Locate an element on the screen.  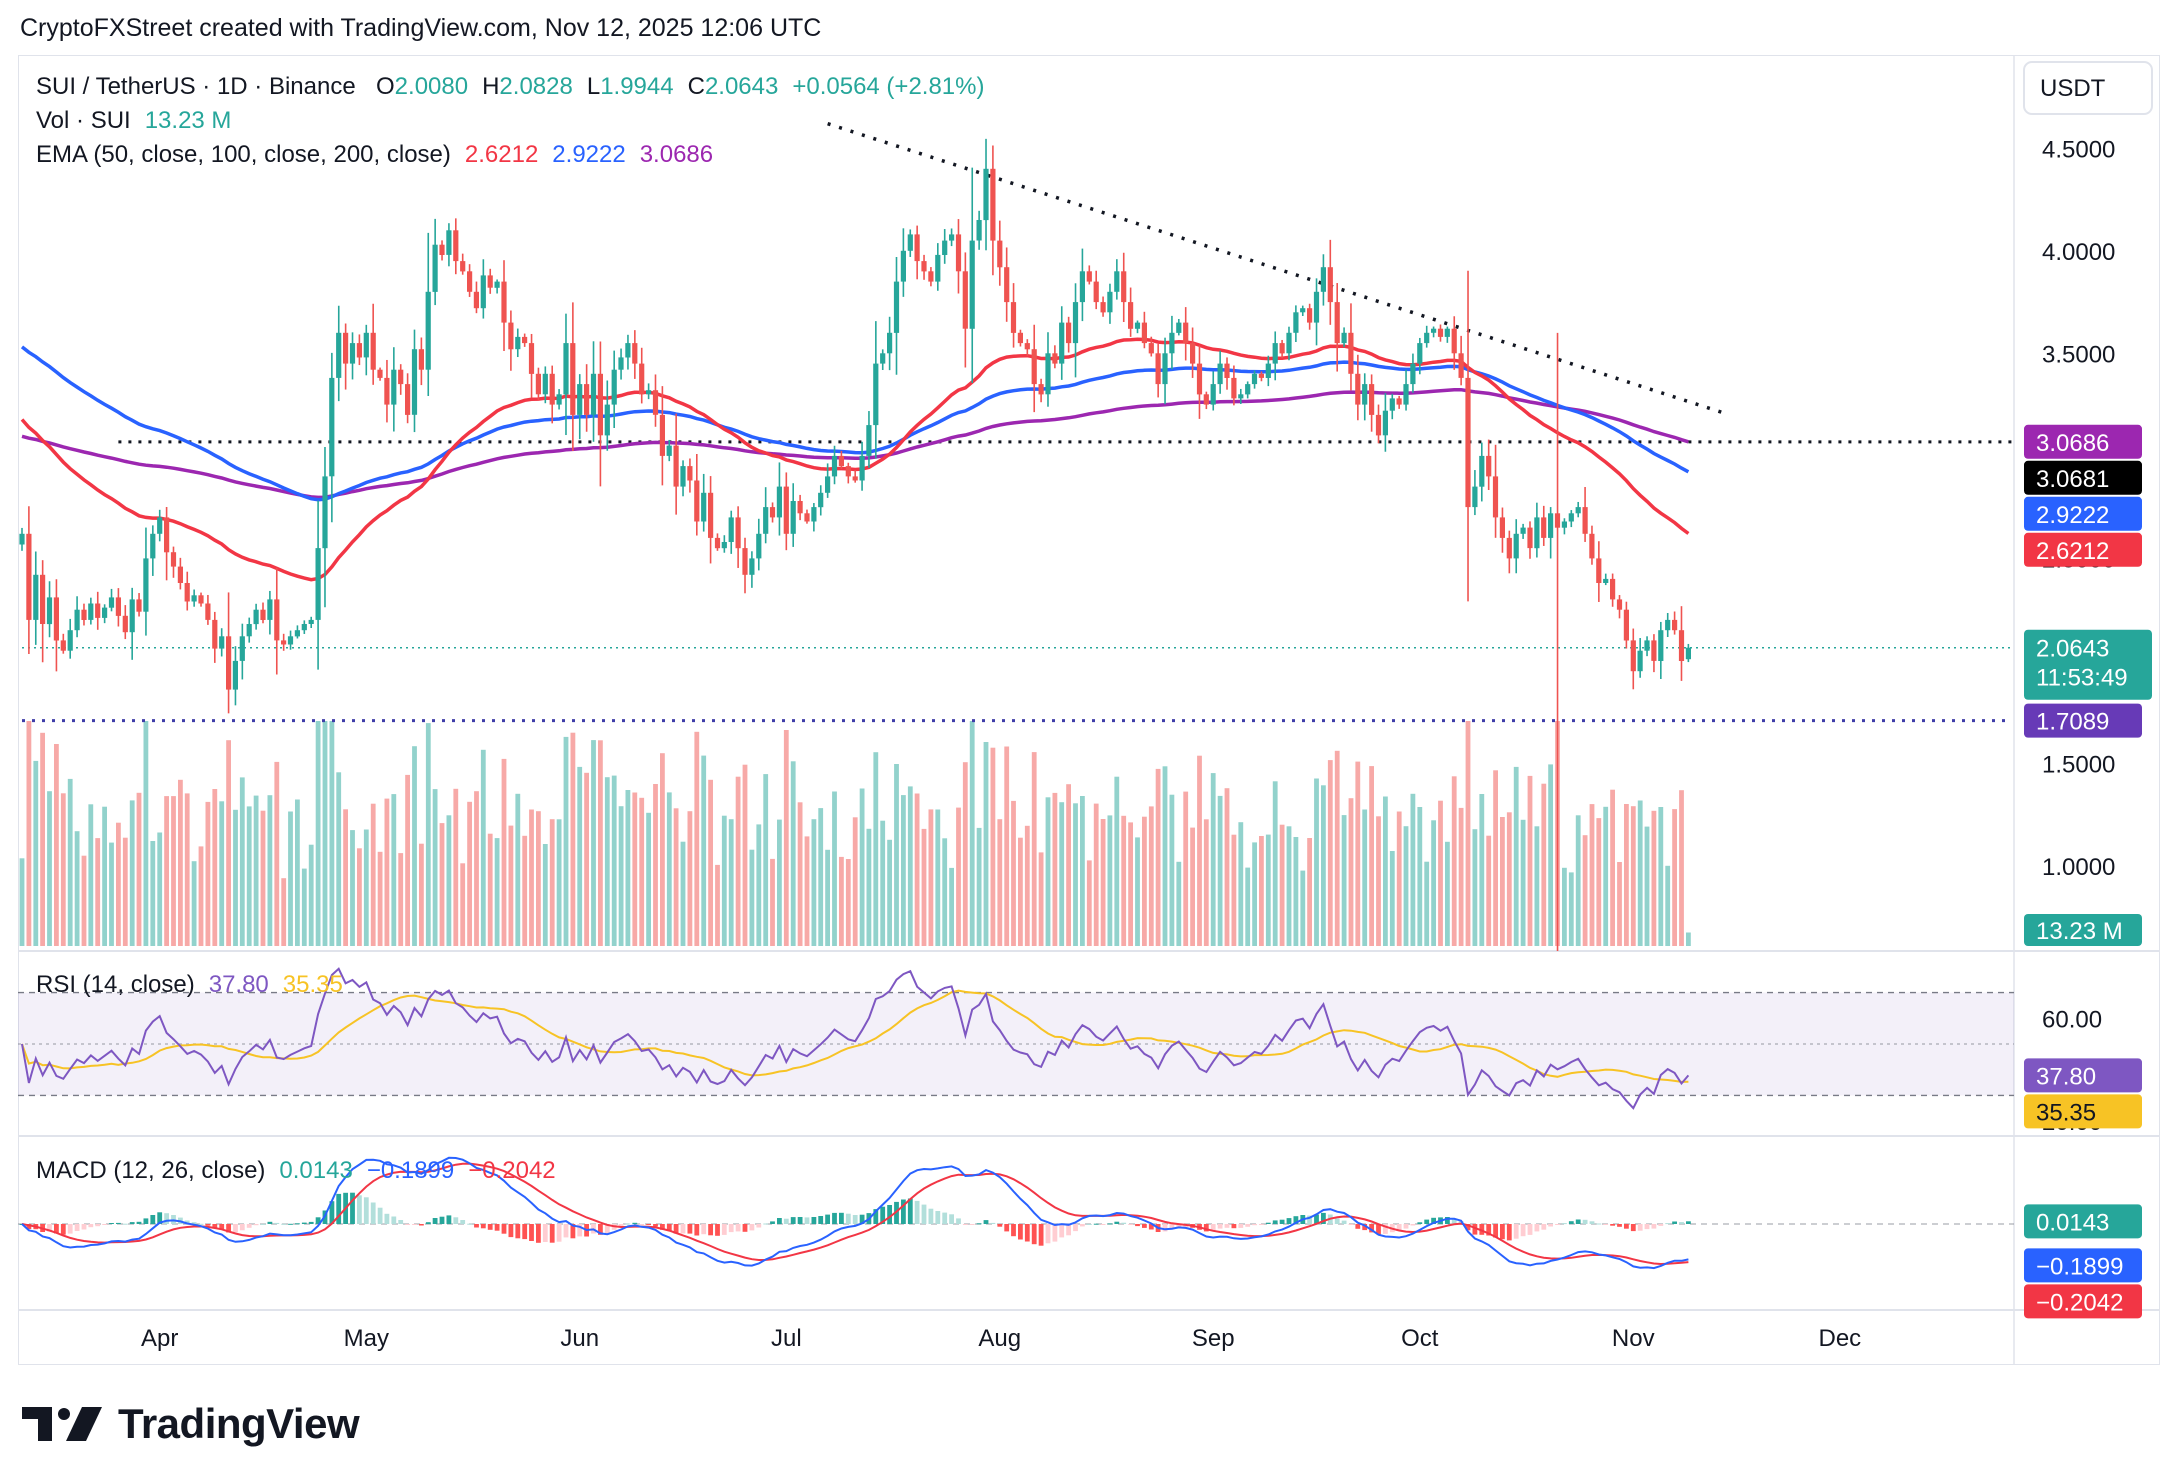
legend-symbol: SUI / TetherUS · 1D · Binance is located at coordinates (196, 86).